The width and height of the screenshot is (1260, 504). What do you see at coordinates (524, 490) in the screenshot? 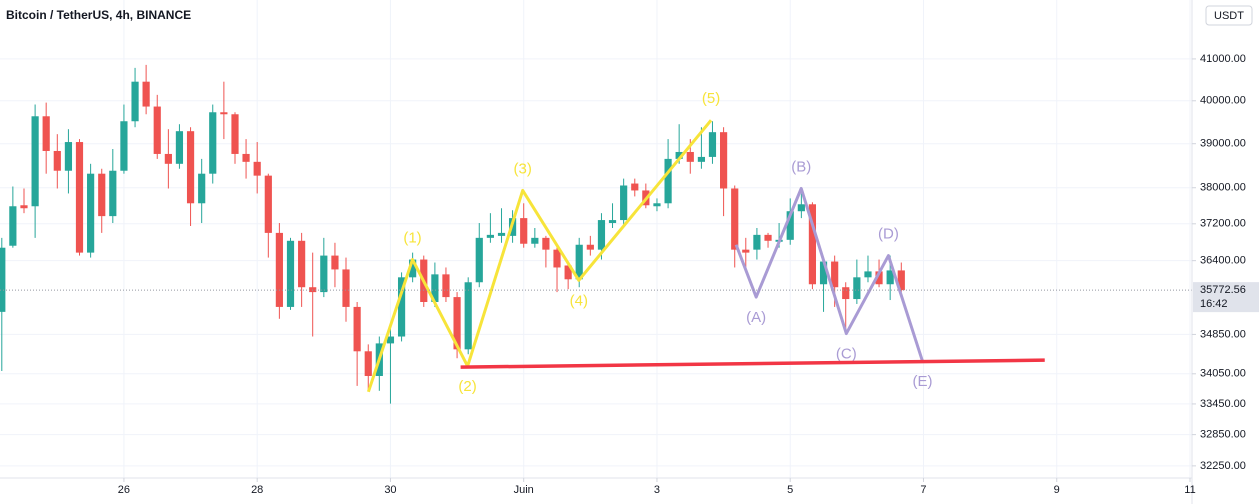
I see `x-tick-label: Juin` at bounding box center [524, 490].